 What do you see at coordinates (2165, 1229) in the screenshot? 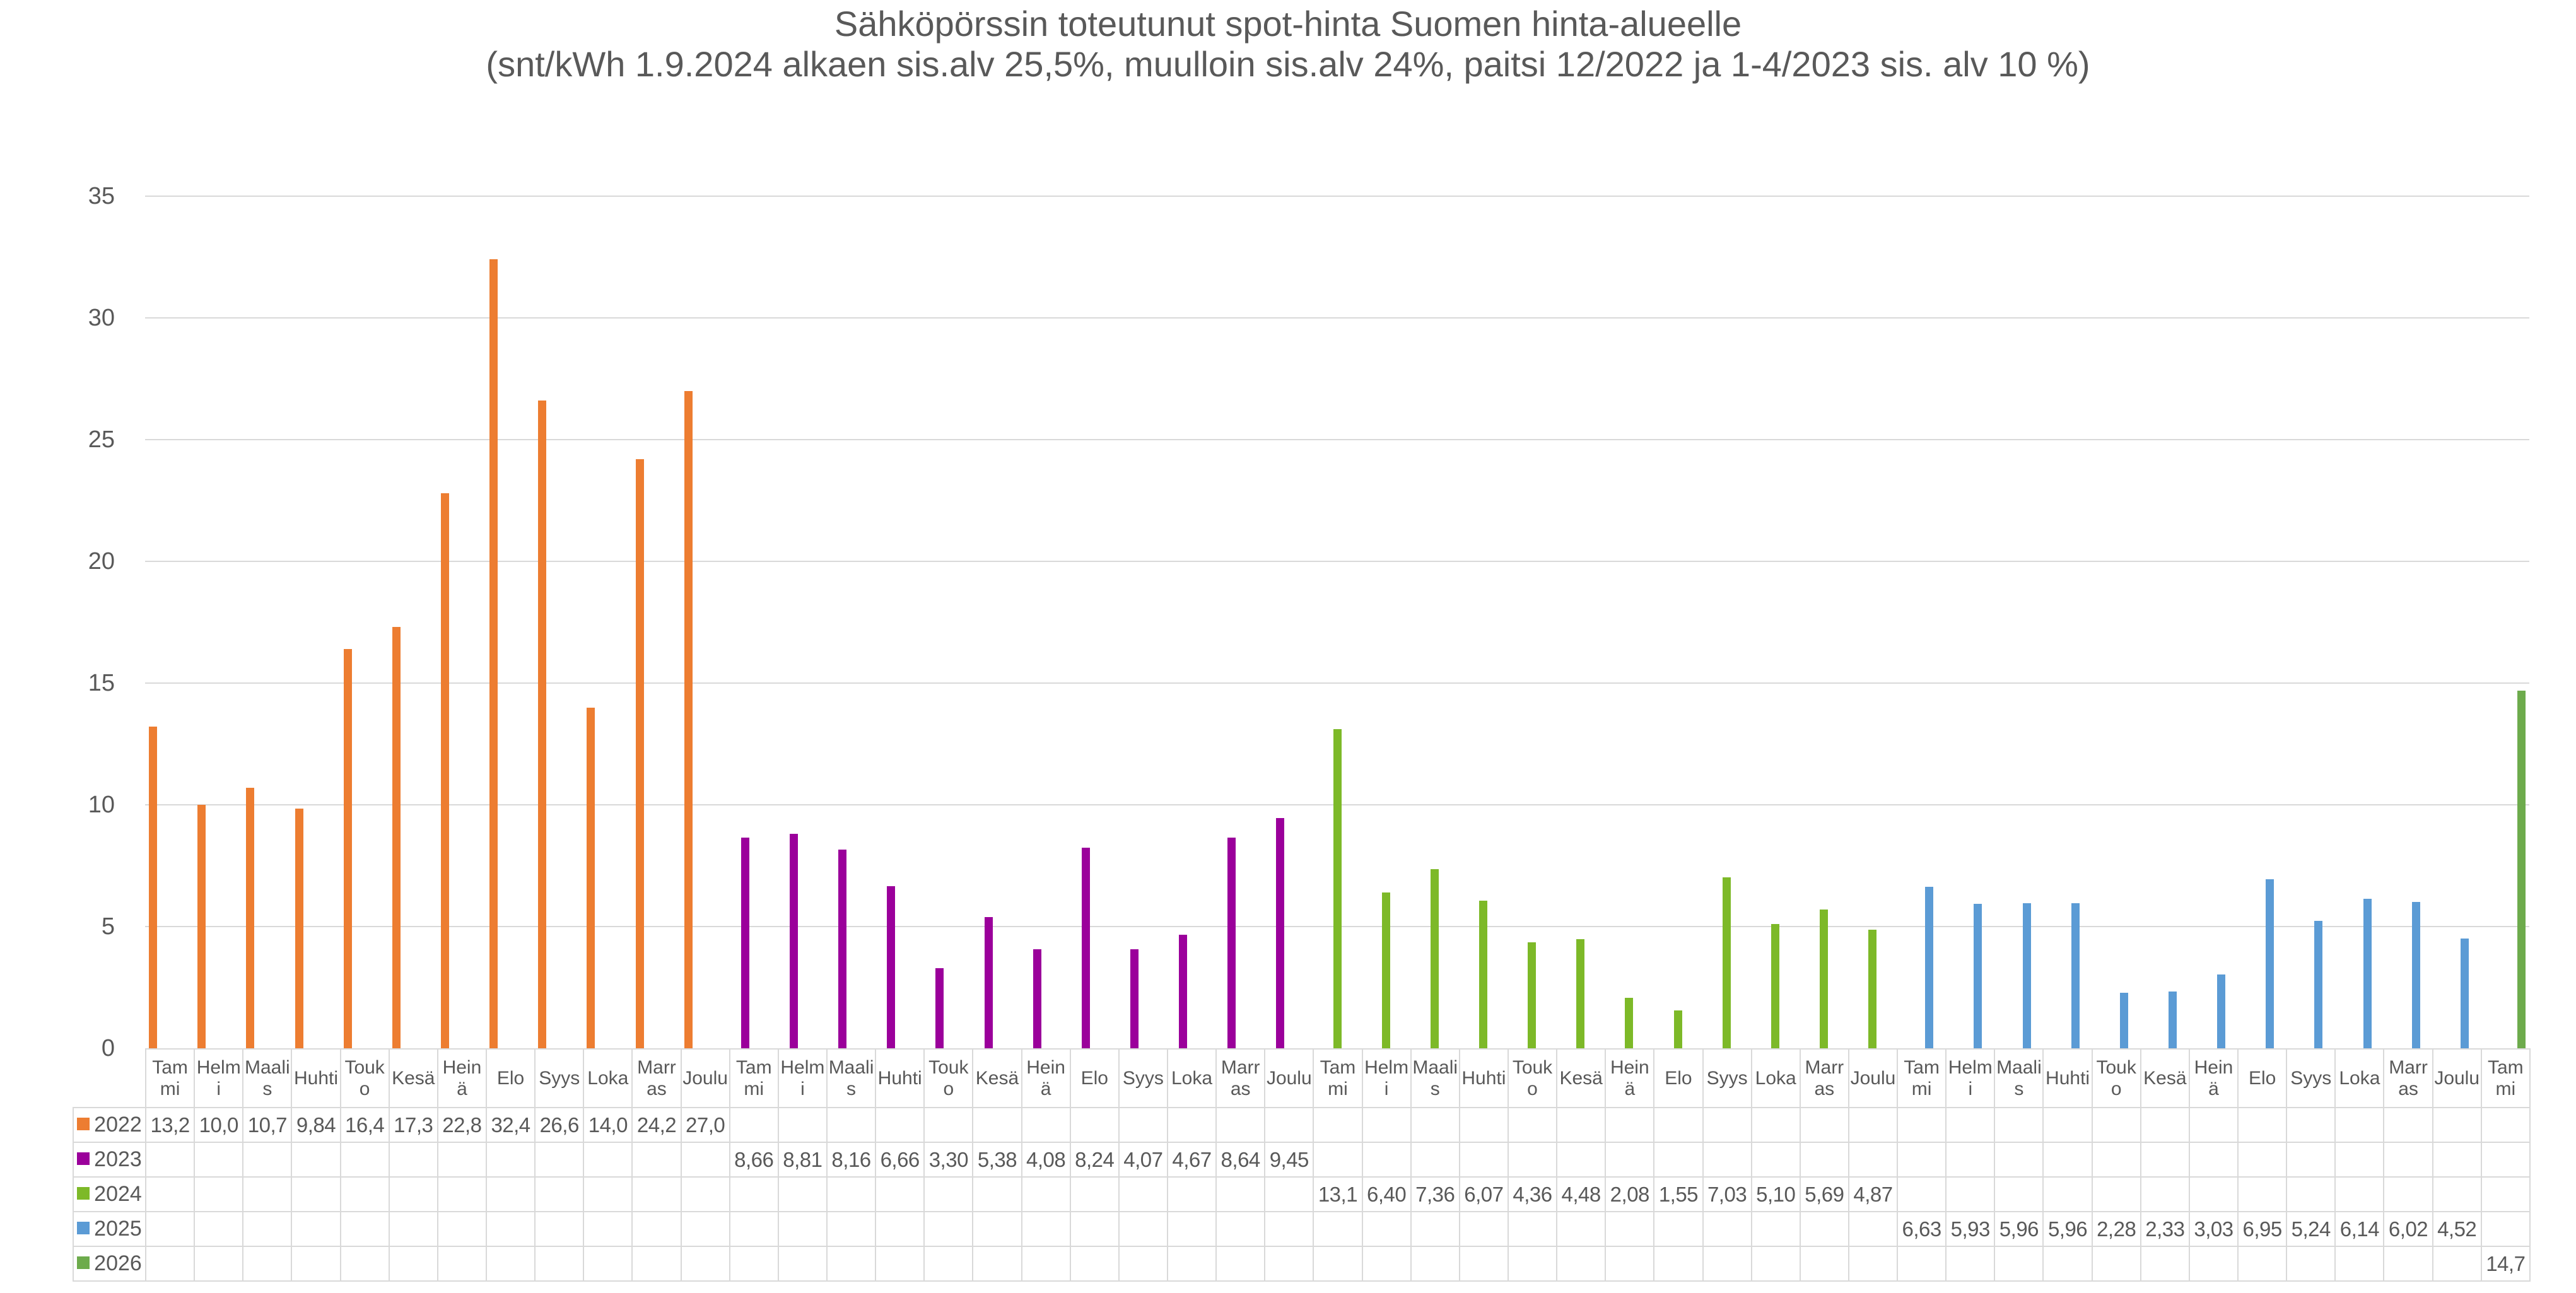
I see `cell-2025-Kesä: 2,33` at bounding box center [2165, 1229].